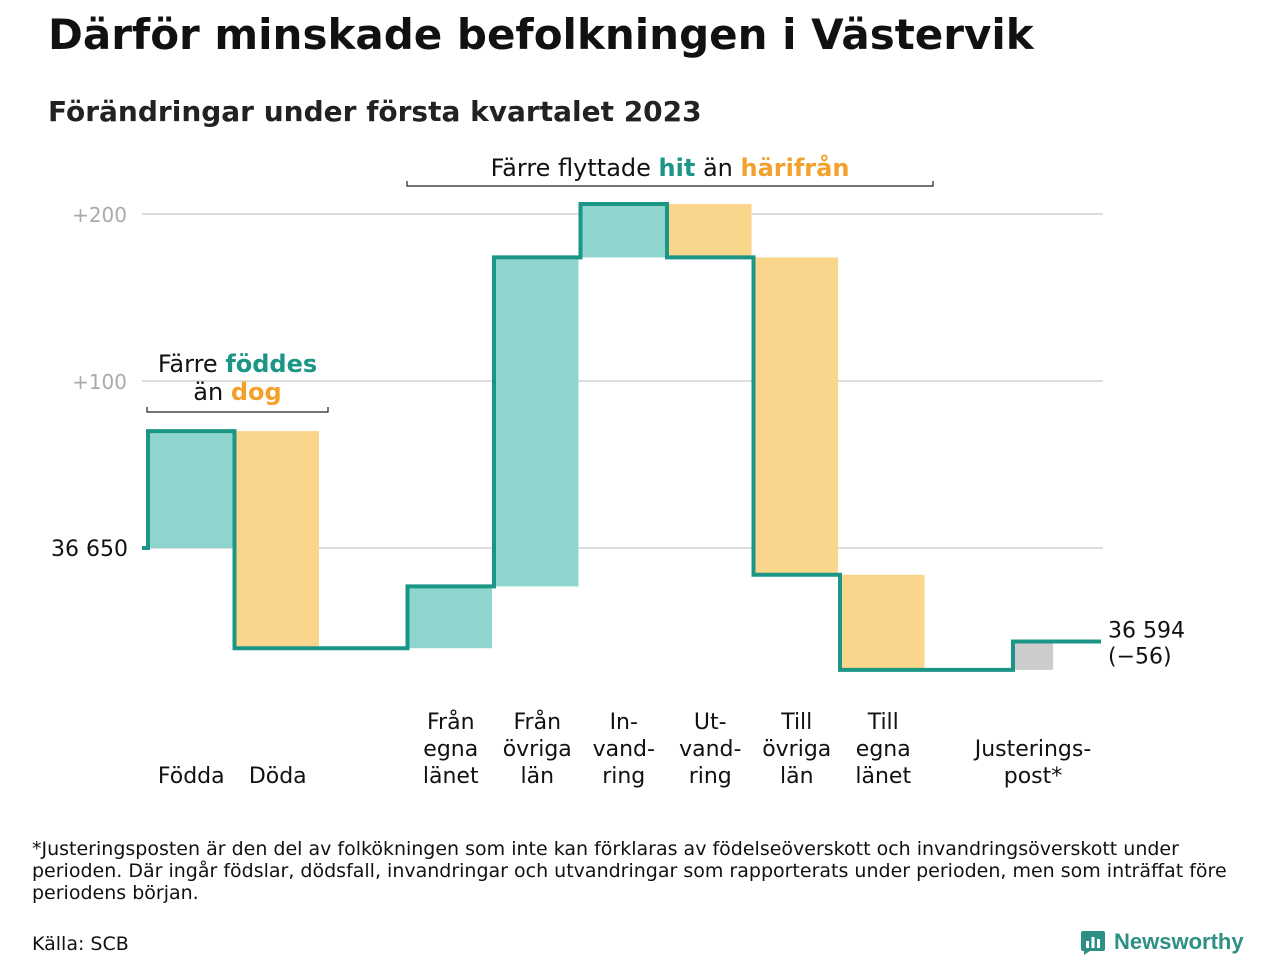  I want to click on annotation-segment: hit, so click(677, 168).